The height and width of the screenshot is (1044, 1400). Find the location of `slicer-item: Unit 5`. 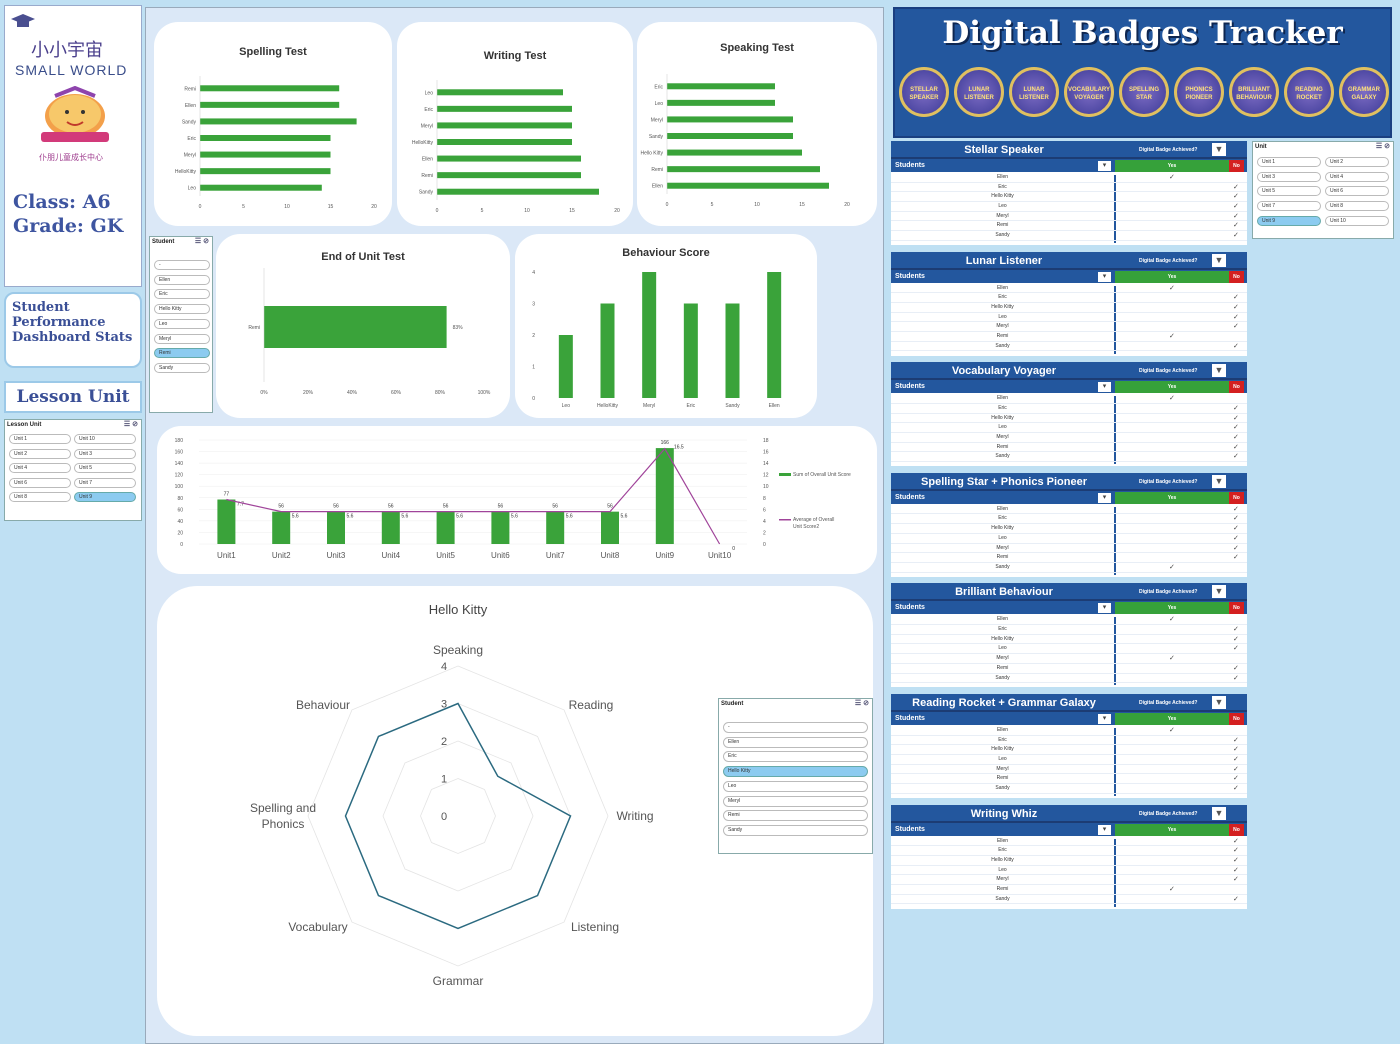

slicer-item: Unit 5 is located at coordinates (1289, 191).